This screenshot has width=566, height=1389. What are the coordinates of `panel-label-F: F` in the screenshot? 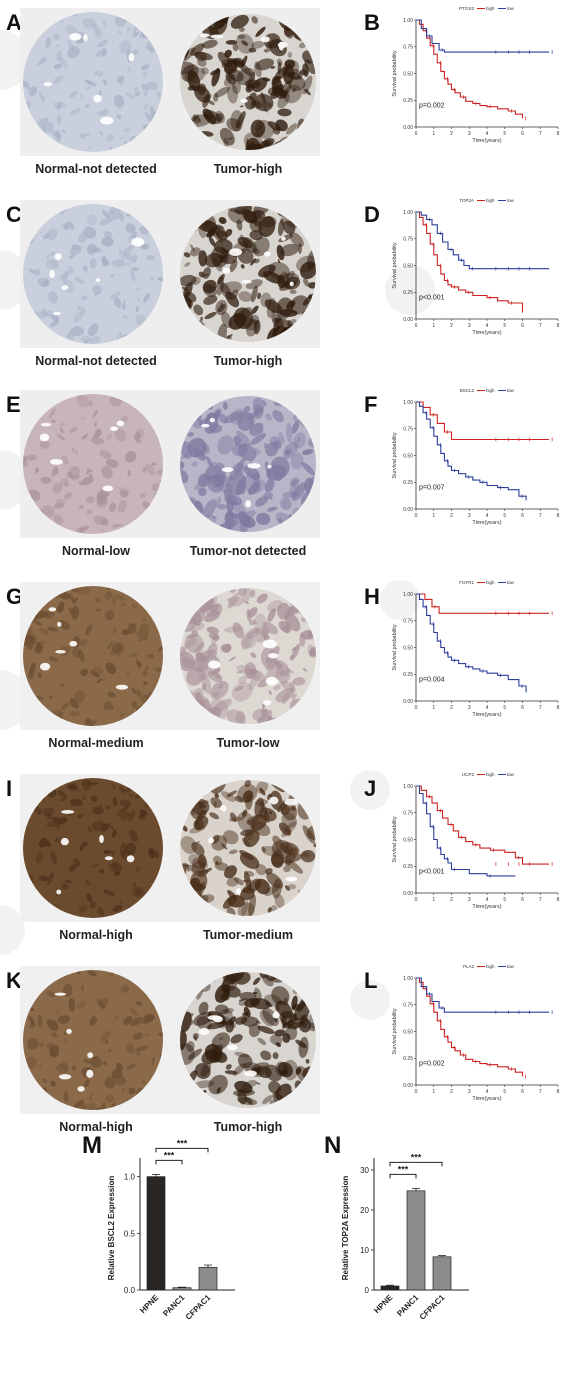 It's located at (371, 404).